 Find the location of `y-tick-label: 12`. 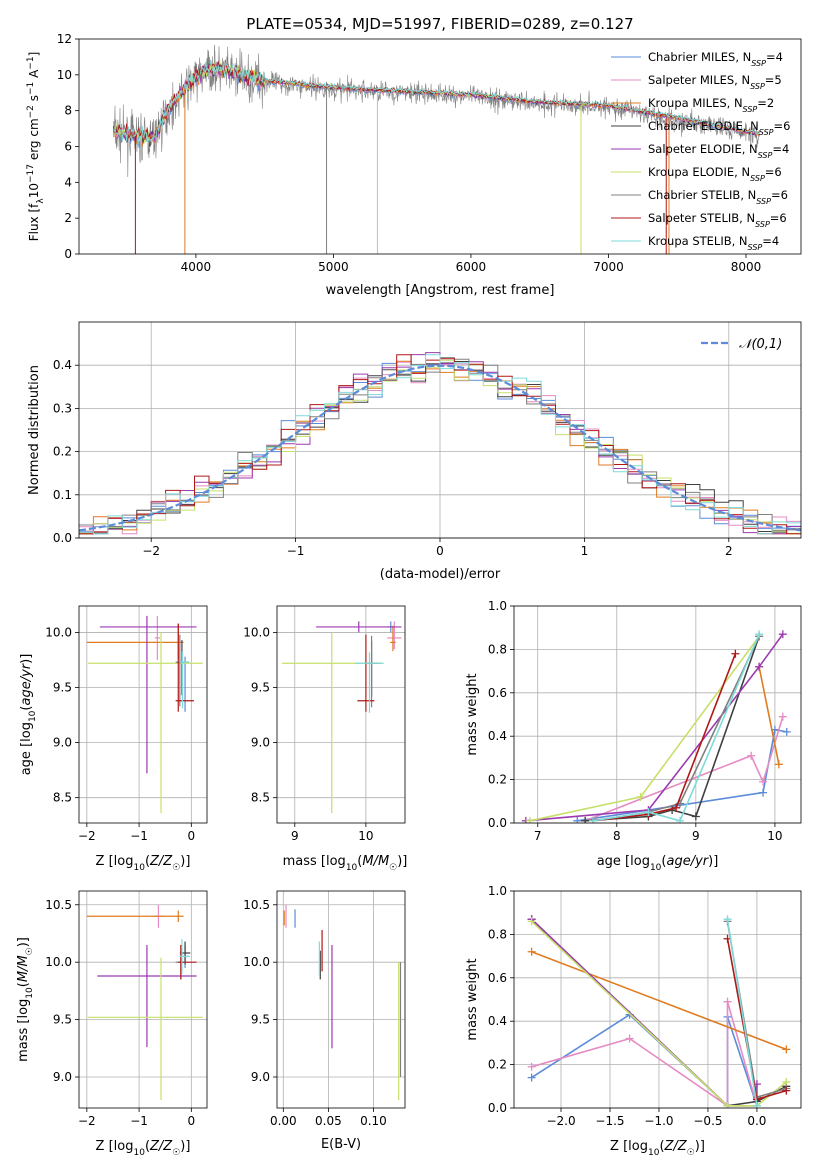

y-tick-label: 12 is located at coordinates (64, 39).